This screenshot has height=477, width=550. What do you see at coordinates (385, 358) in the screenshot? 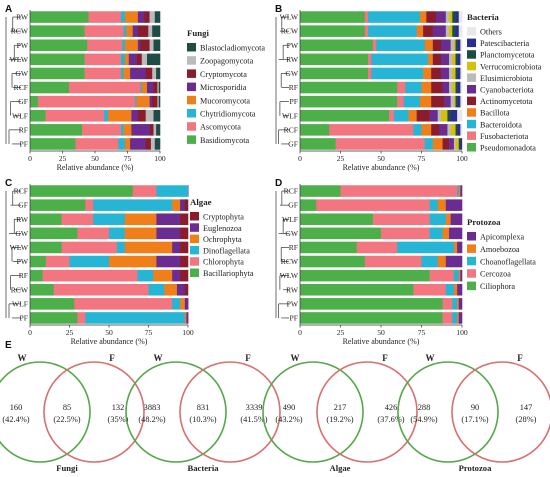
I see `venn-label-f: F` at bounding box center [385, 358].